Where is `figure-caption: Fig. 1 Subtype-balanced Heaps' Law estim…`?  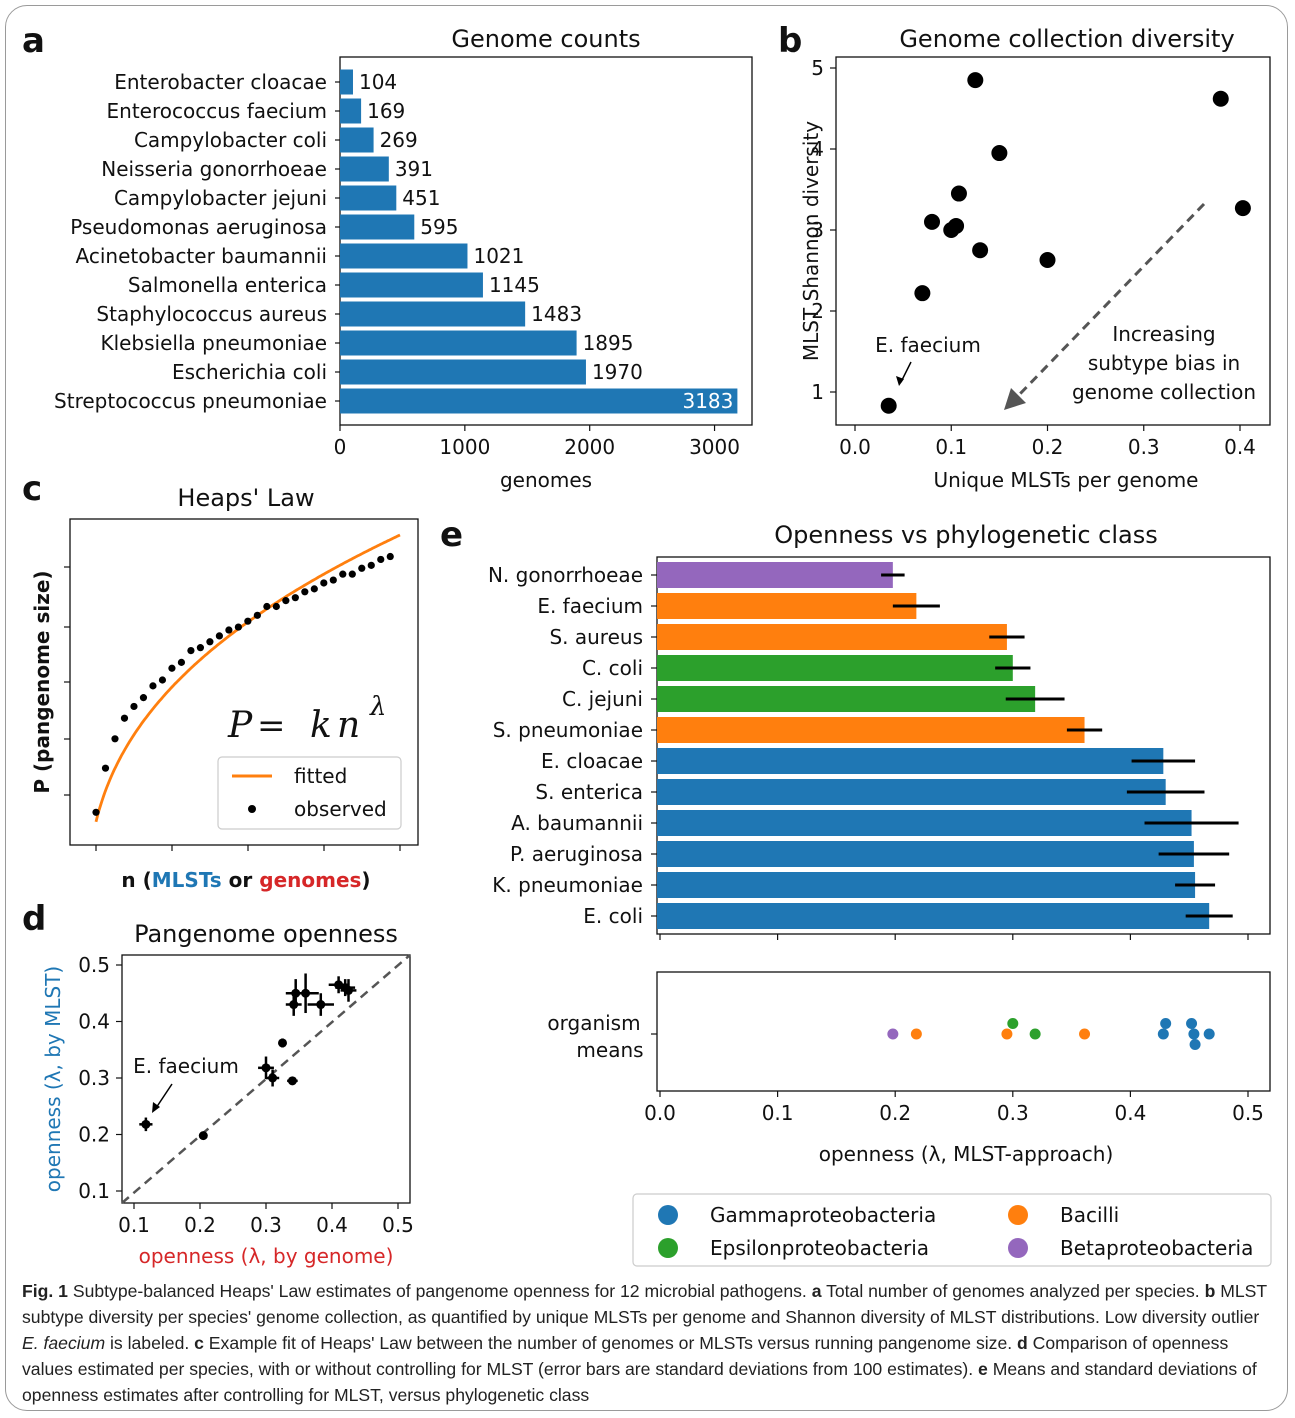
figure-caption: Fig. 1 Subtype-balanced Heaps' Law estim… is located at coordinates (647, 1343).